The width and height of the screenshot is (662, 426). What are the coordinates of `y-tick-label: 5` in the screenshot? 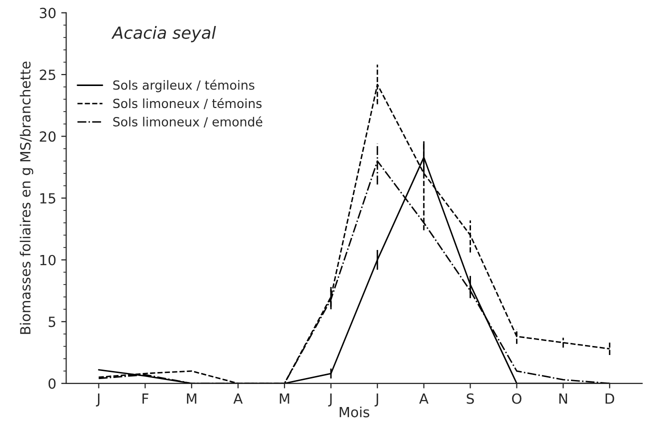 It's located at (52, 322).